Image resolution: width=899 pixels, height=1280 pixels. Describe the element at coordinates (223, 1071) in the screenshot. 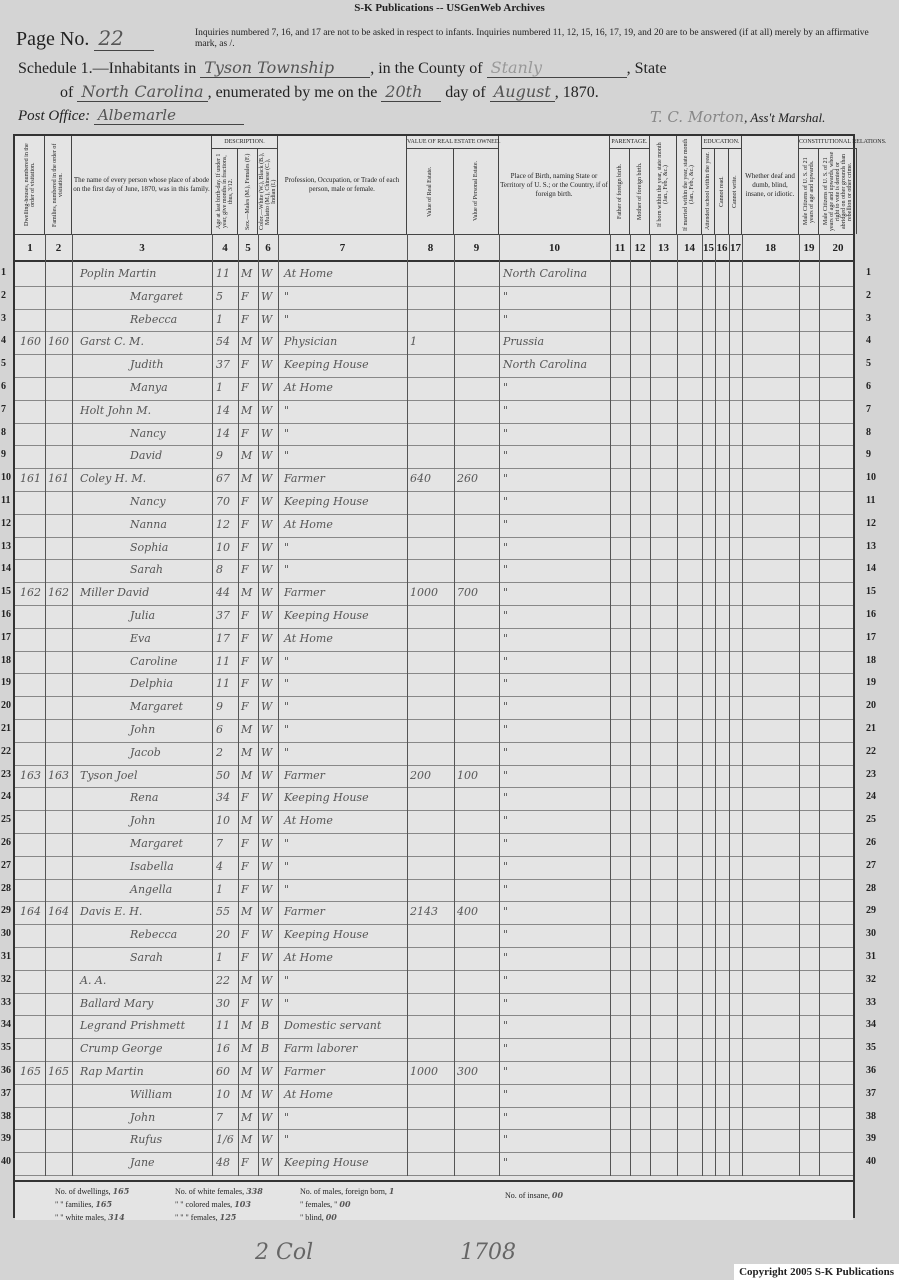

I see `age: 60` at that location.